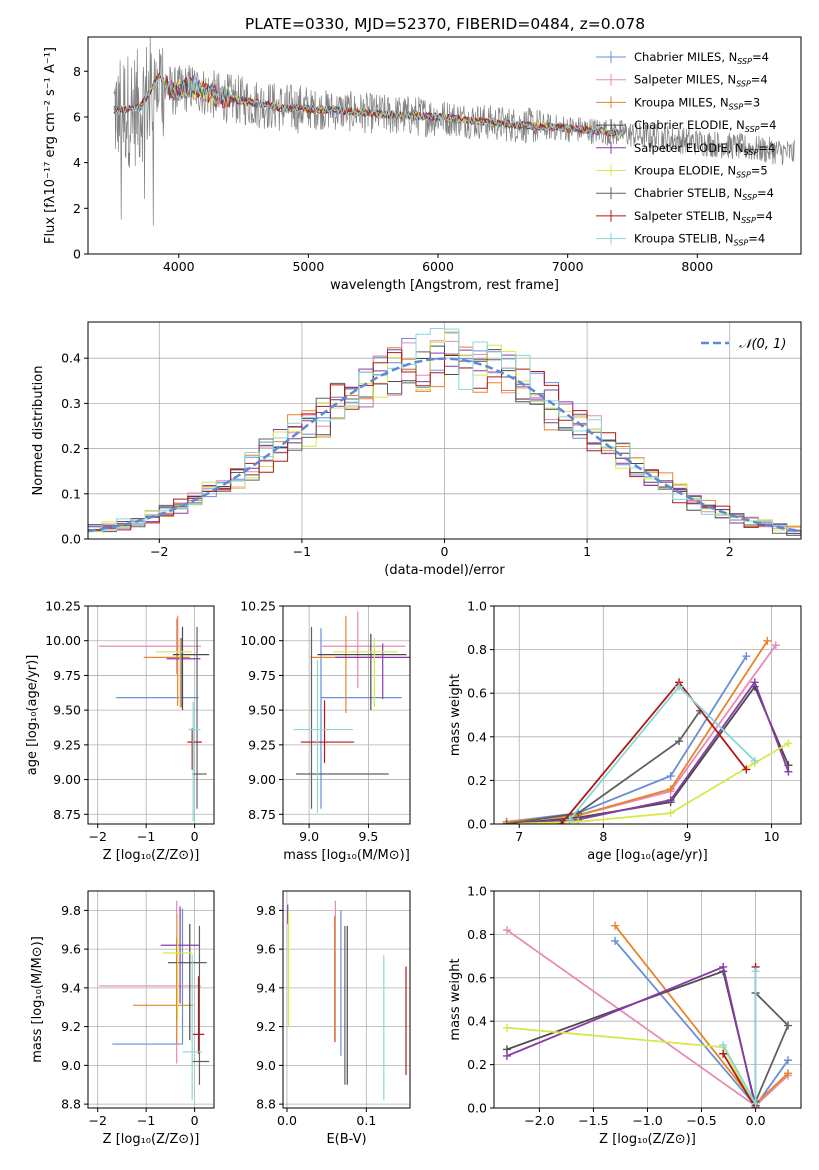 The image size is (819, 1170). Describe the element at coordinates (587, 551) in the screenshot. I see `x-tick-label: 1` at that location.